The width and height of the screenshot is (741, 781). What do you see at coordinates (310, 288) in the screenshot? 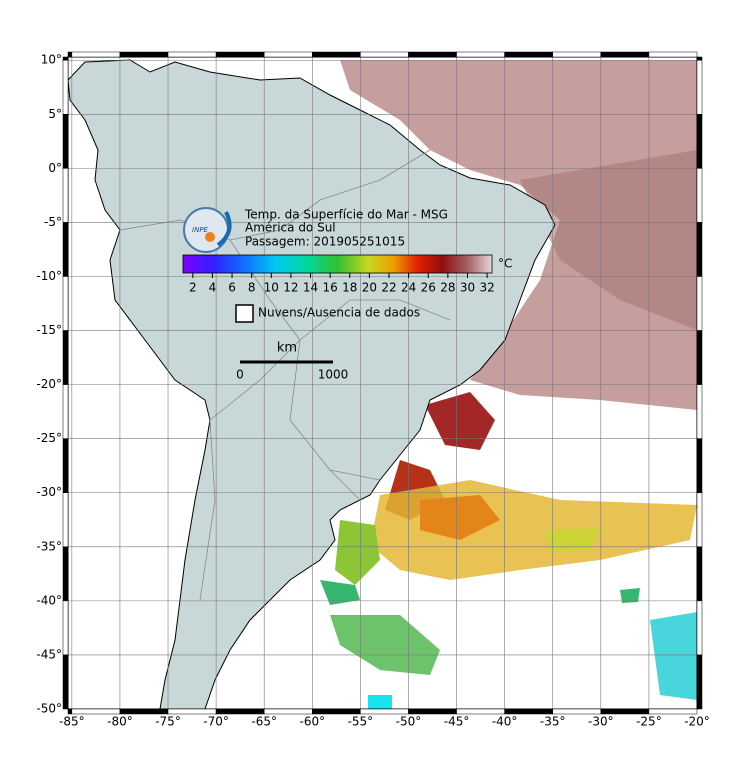
I see `colorbar-tick-label: 14` at bounding box center [310, 288].